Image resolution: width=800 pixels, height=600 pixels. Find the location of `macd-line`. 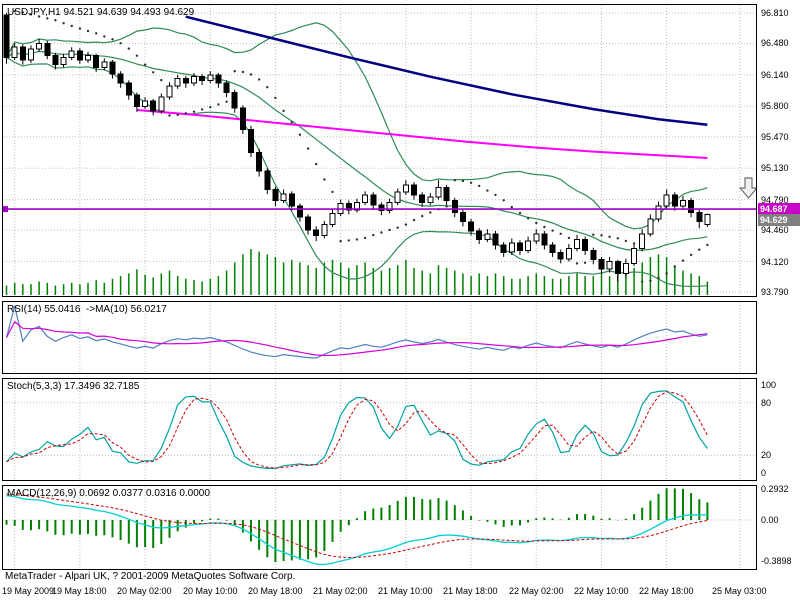

macd-line is located at coordinates (357, 530).